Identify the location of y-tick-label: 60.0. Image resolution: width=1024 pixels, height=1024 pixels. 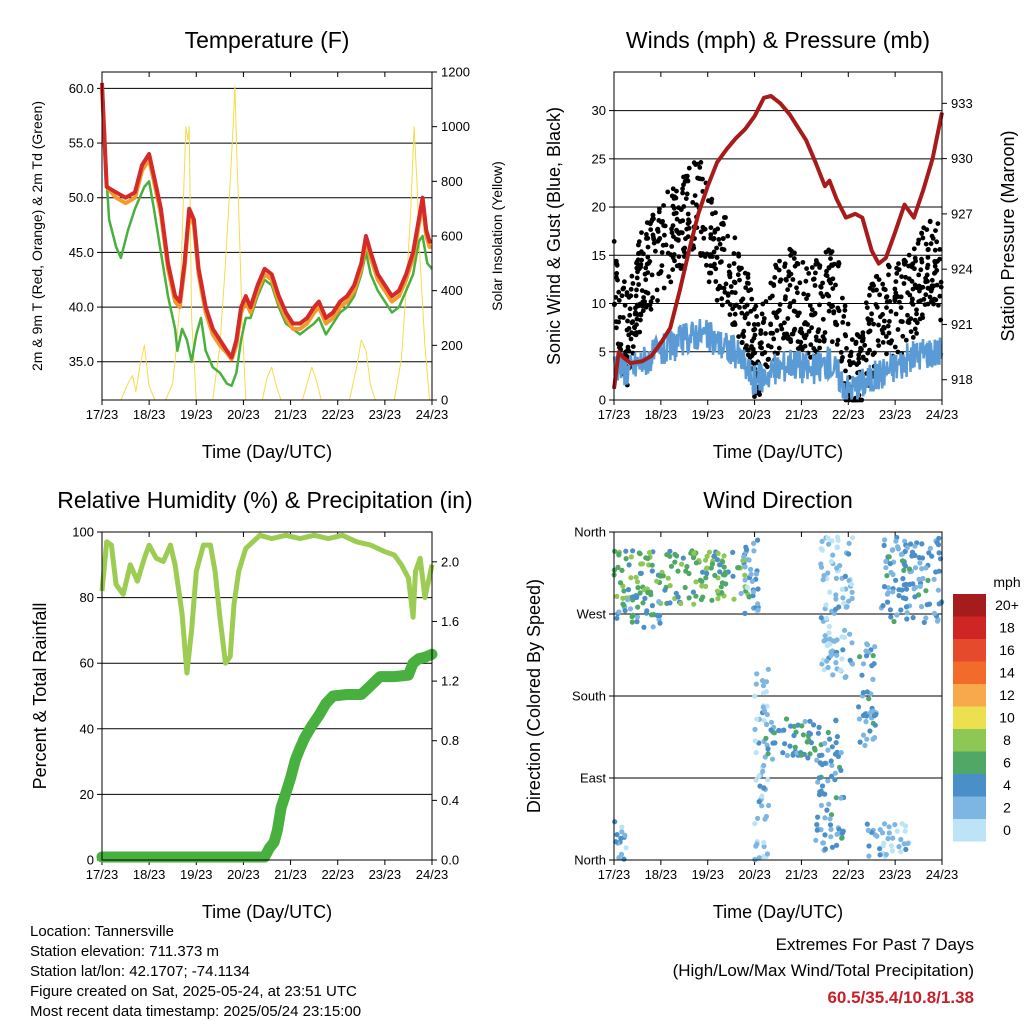
(81, 88).